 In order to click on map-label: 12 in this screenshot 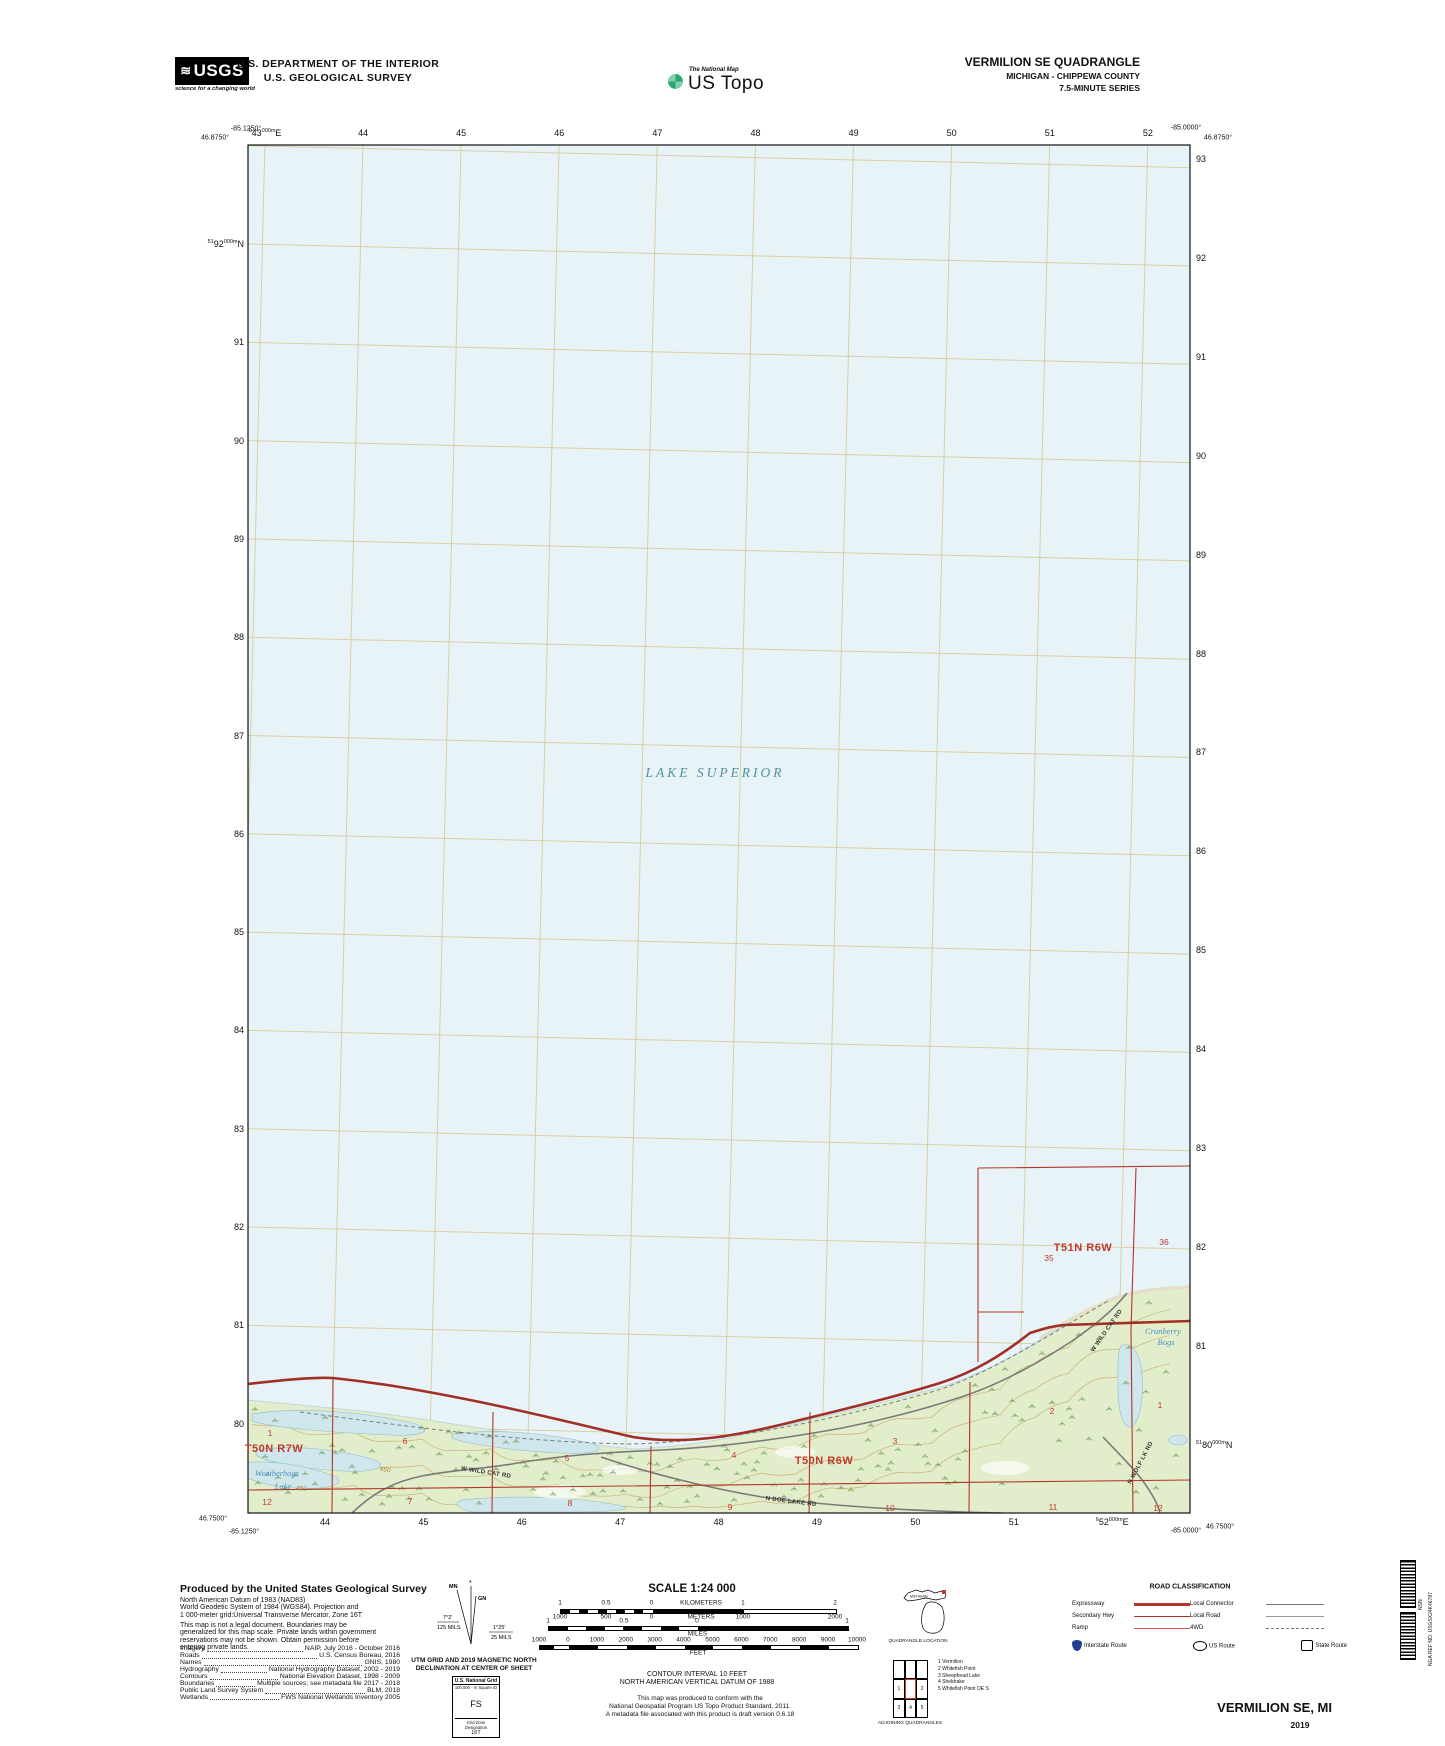, I will do `click(267, 1502)`.